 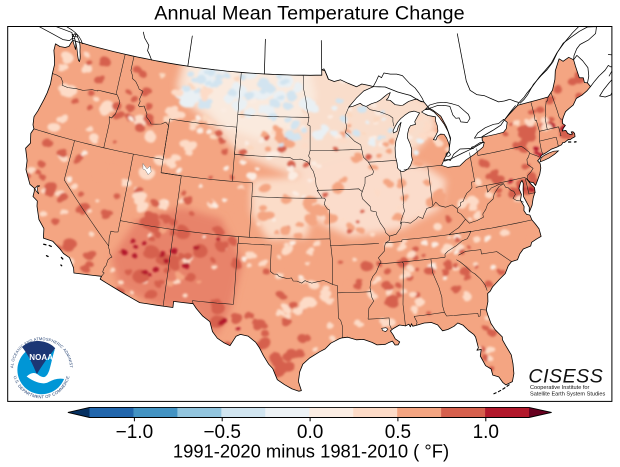 What do you see at coordinates (567, 394) in the screenshot?
I see `svg-text: Satellite Earth System Studies` at bounding box center [567, 394].